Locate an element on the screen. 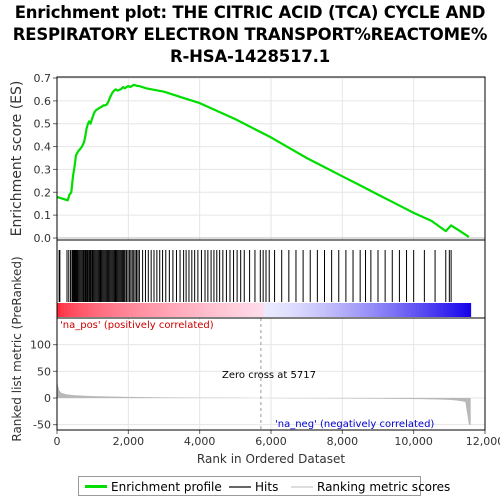 Image resolution: width=500 pixels, height=500 pixels. hit-marks is located at coordinates (255, 276).